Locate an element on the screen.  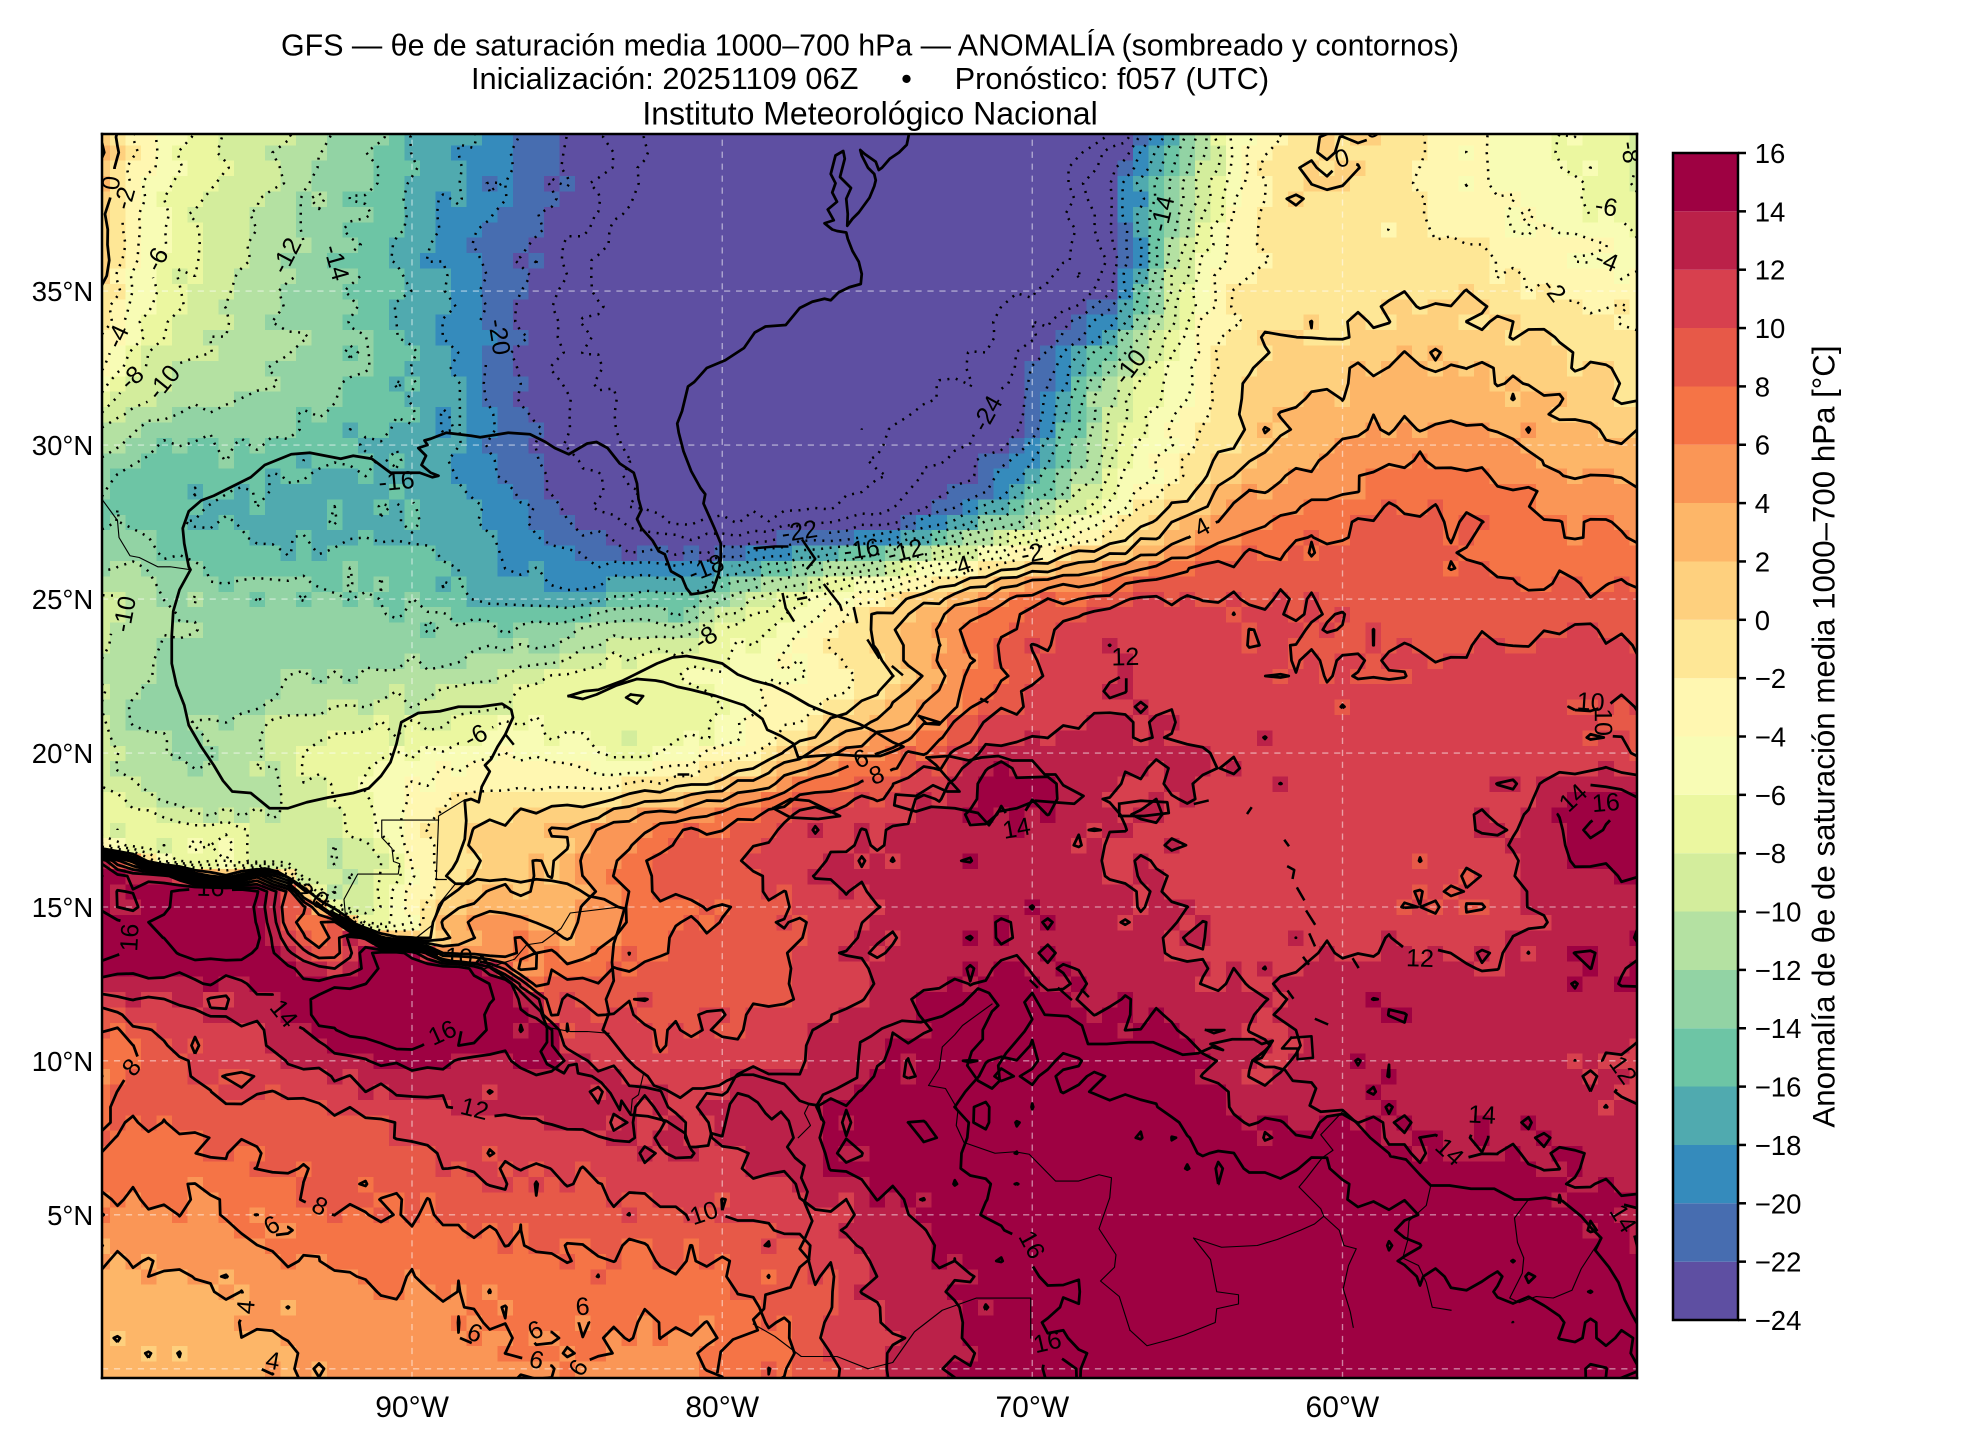
svg-text: 15°N is located at coordinates (62, 907).